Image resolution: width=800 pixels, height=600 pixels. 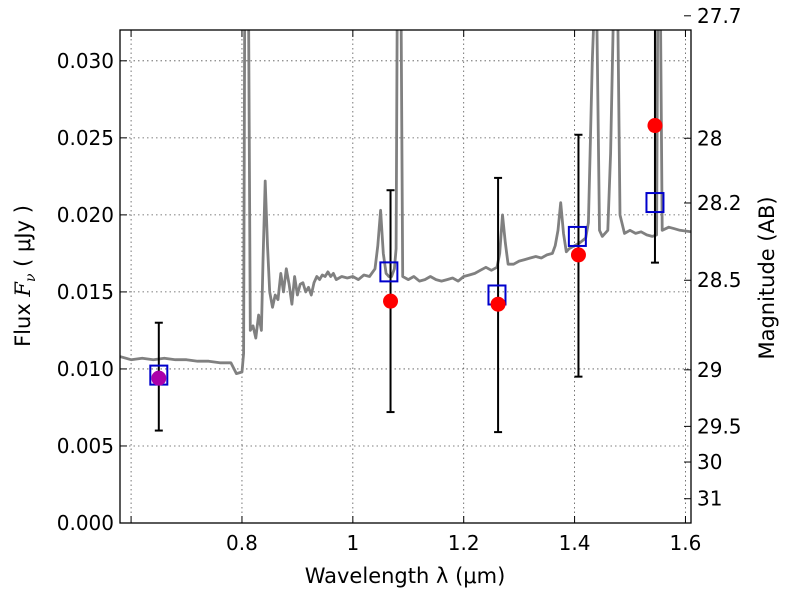 I want to click on magnitude-axis-ticks: 27.7 28 28.2 28.5 29 29.5 30 31, so click(x=713, y=257).